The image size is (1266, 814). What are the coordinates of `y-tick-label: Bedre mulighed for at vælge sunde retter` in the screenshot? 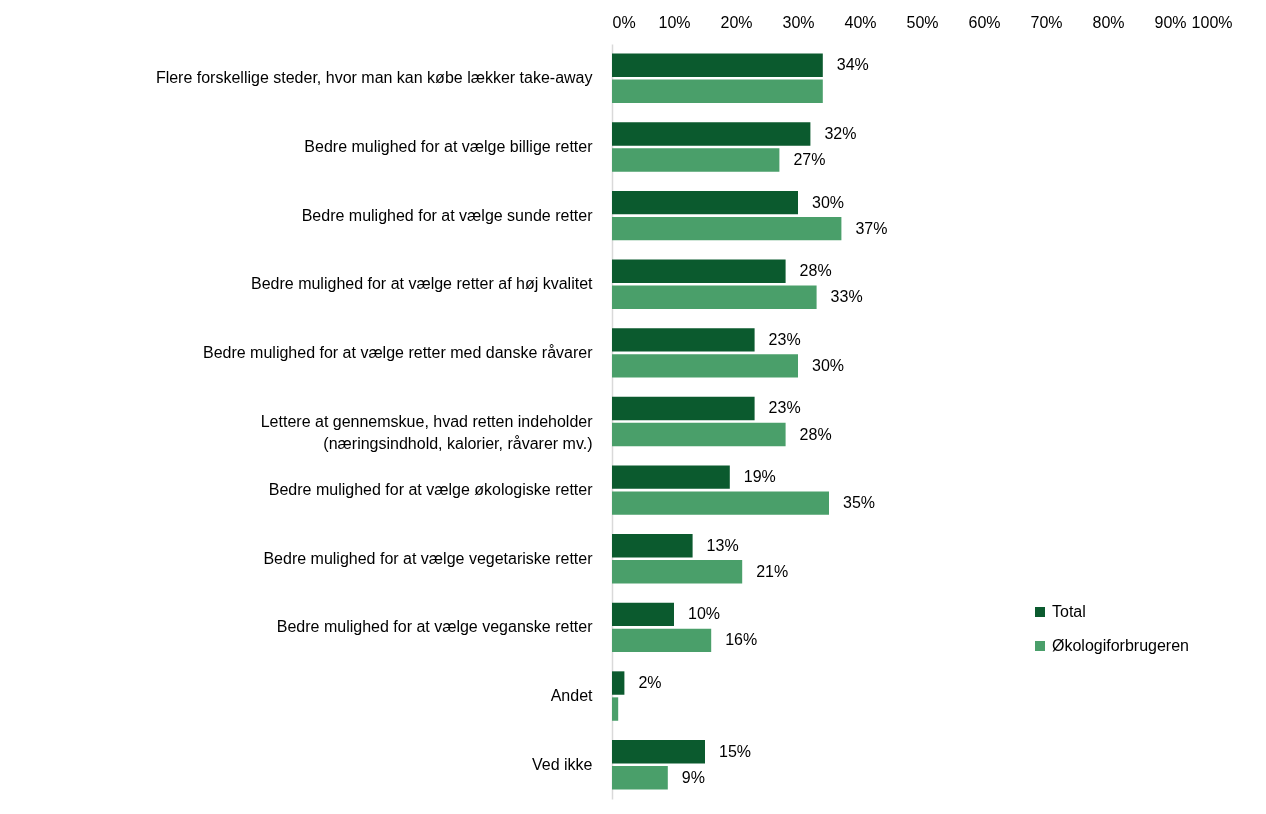 It's located at (447, 215).